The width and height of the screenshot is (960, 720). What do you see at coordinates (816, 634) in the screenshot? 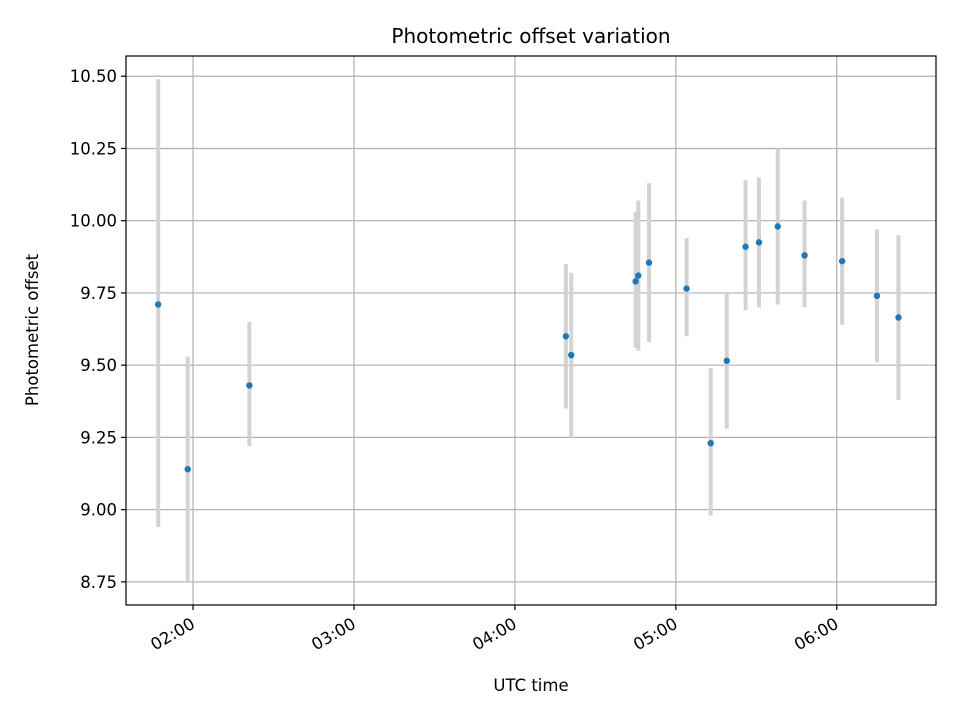
I see `x-tick-label: 06:00` at bounding box center [816, 634].